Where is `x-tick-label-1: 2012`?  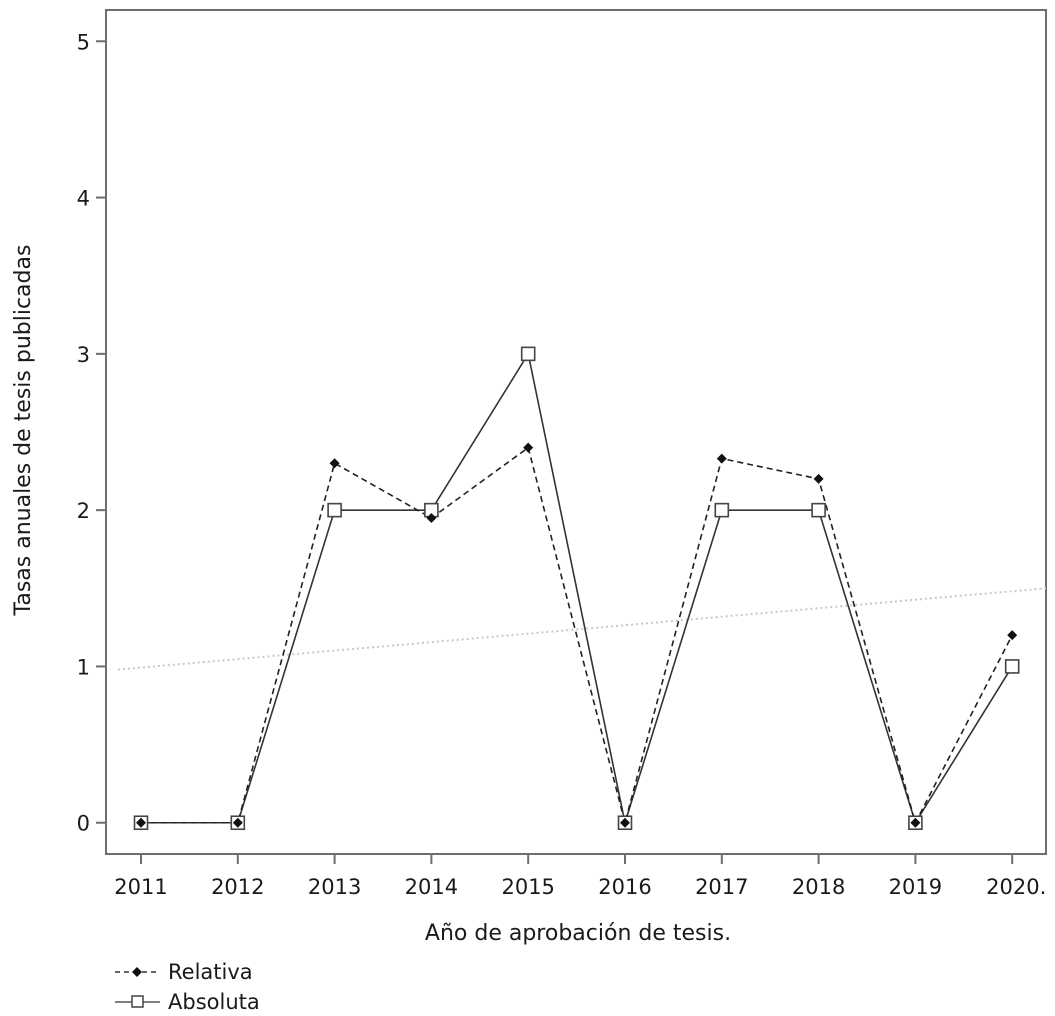
x-tick-label-1: 2012 is located at coordinates (237, 887).